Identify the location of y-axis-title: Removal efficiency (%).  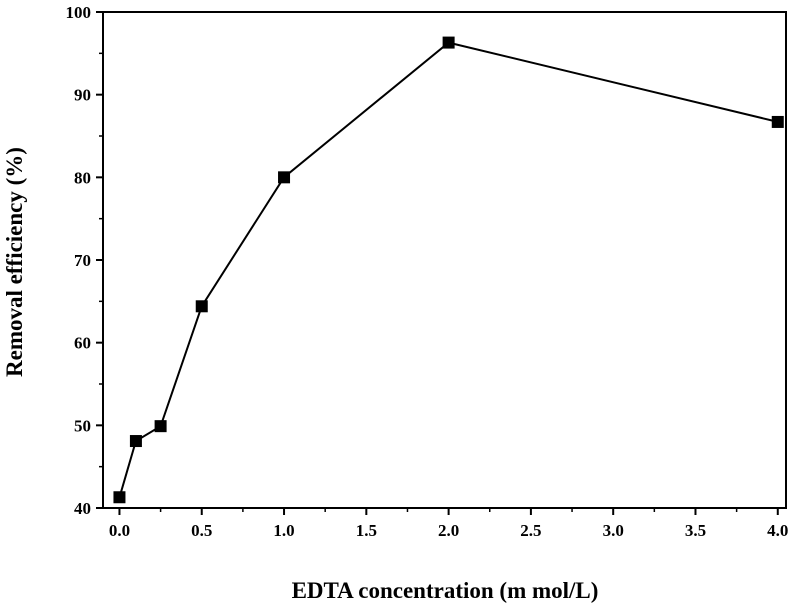
(14, 262).